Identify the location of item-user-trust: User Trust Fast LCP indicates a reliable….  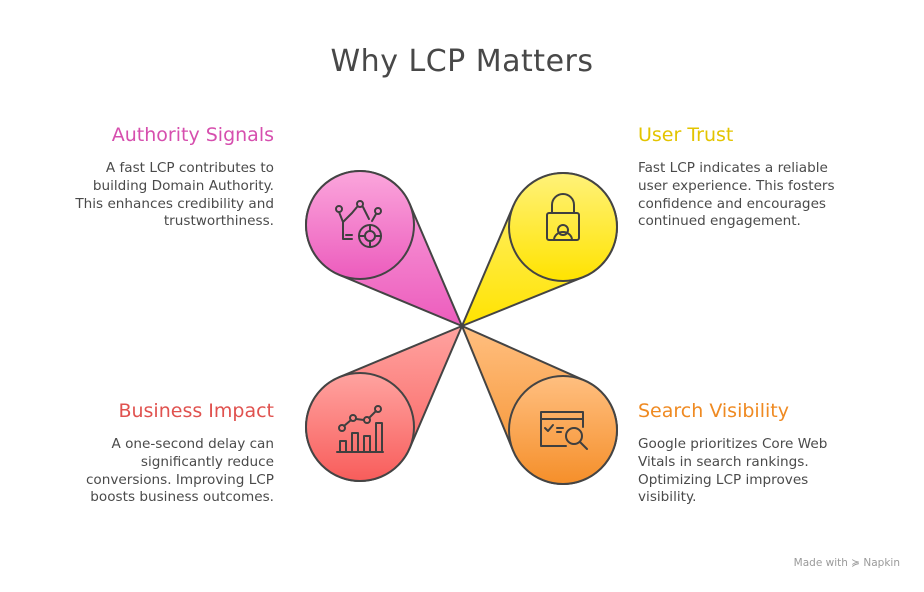
(748, 177).